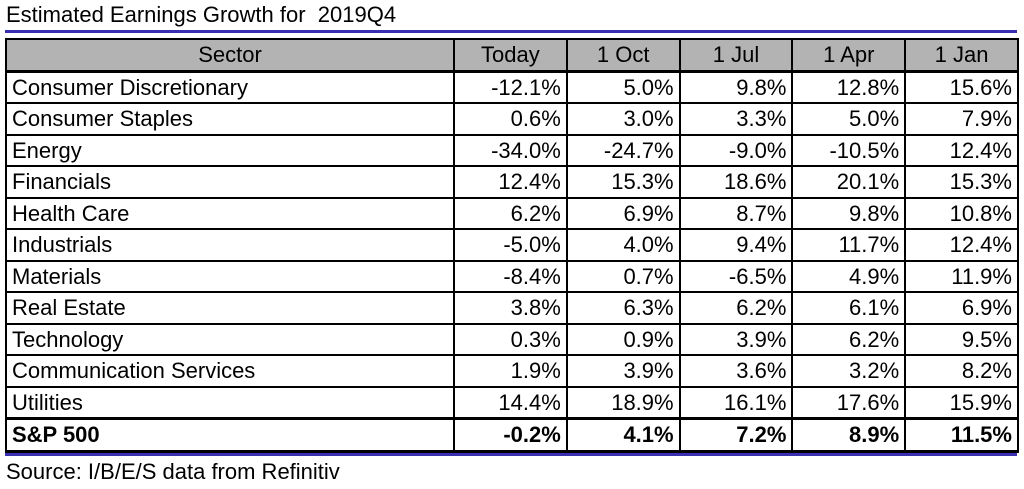 This screenshot has width=1024, height=489. I want to click on value-cell: 0.7%, so click(623, 276).